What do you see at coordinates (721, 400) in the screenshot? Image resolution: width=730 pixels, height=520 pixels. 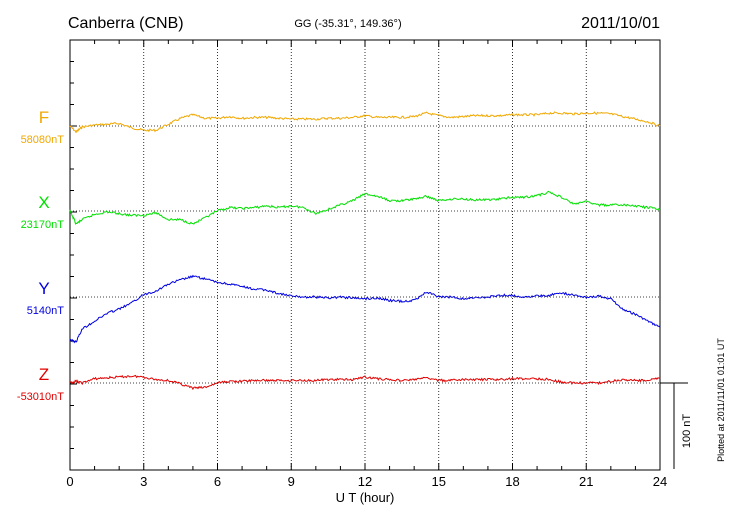 I see `plotted-note: Plotted at 2011/11/01 01:01 UT` at bounding box center [721, 400].